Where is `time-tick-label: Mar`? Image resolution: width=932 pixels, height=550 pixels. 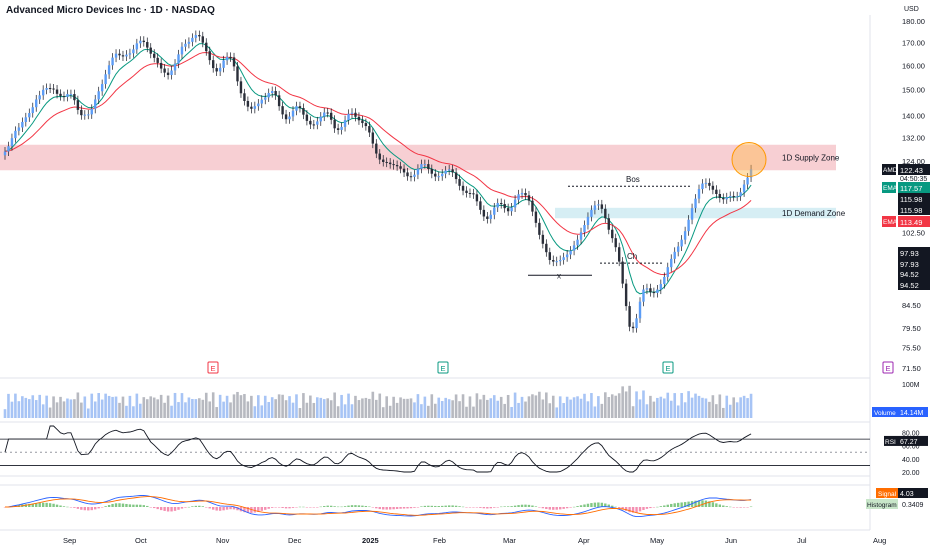 time-tick-label: Mar is located at coordinates (509, 540).